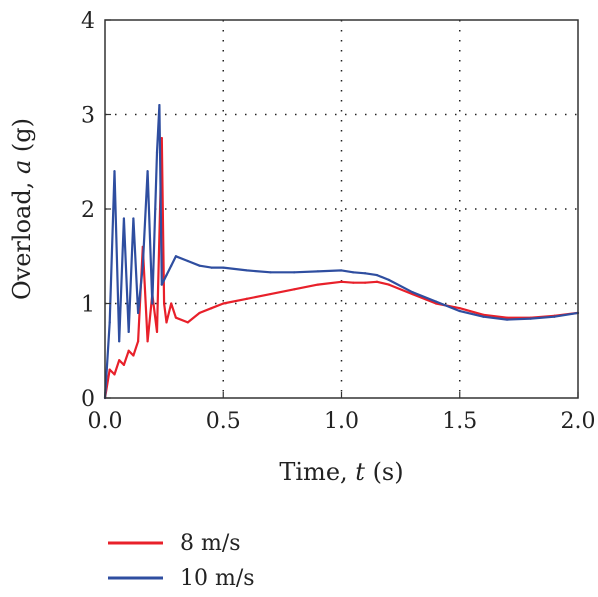 This screenshot has height=597, width=598. Describe the element at coordinates (22, 167) in the screenshot. I see `y-axis-title-var: a` at that location.